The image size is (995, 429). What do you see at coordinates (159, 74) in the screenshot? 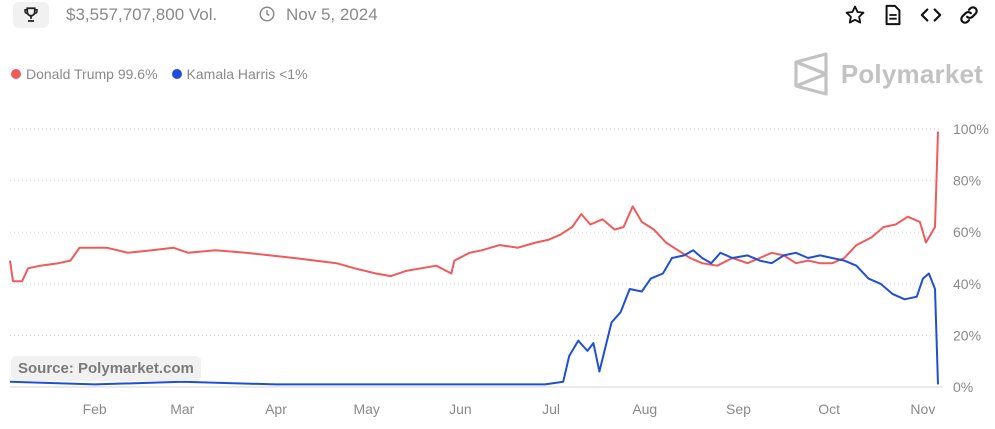
I see `chart-legend: Donald Trump 99.6% Kamala Harris <1%` at bounding box center [159, 74].